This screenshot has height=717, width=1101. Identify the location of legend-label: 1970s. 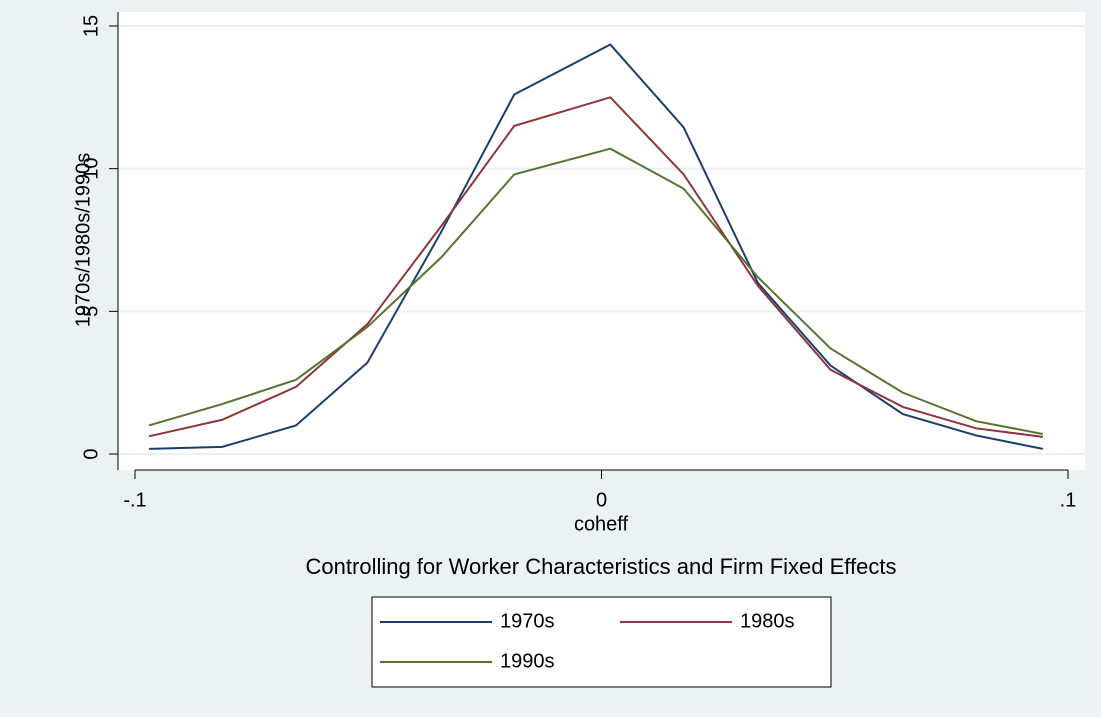
(527, 621).